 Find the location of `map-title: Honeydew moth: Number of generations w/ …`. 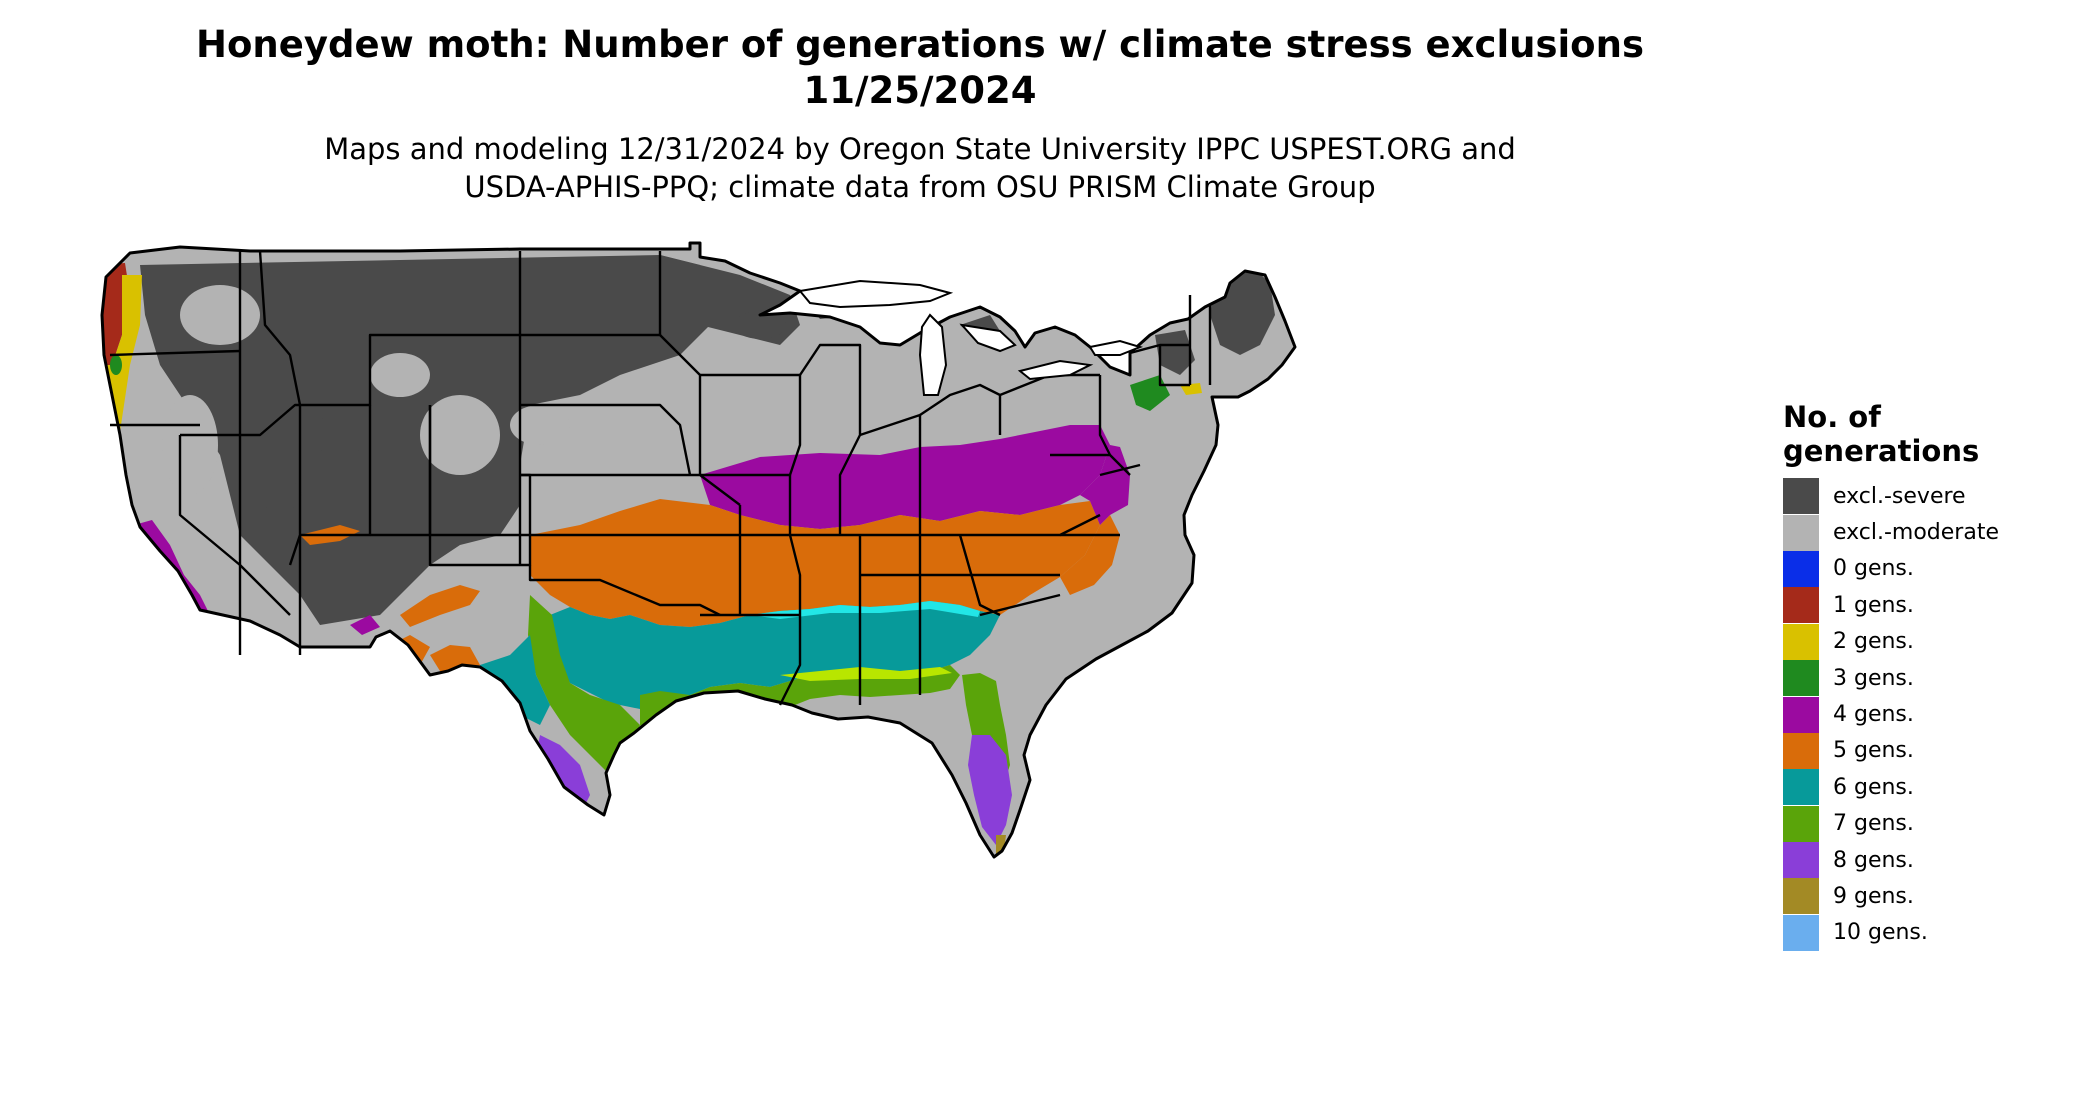

map-title: Honeydew moth: Number of generations w/ … is located at coordinates (920, 68).